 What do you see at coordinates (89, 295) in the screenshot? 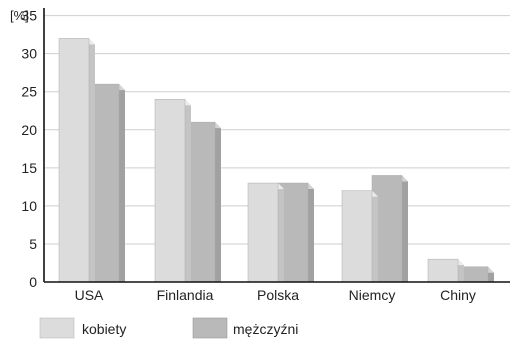
I see `x-tick-label: USA` at bounding box center [89, 295].